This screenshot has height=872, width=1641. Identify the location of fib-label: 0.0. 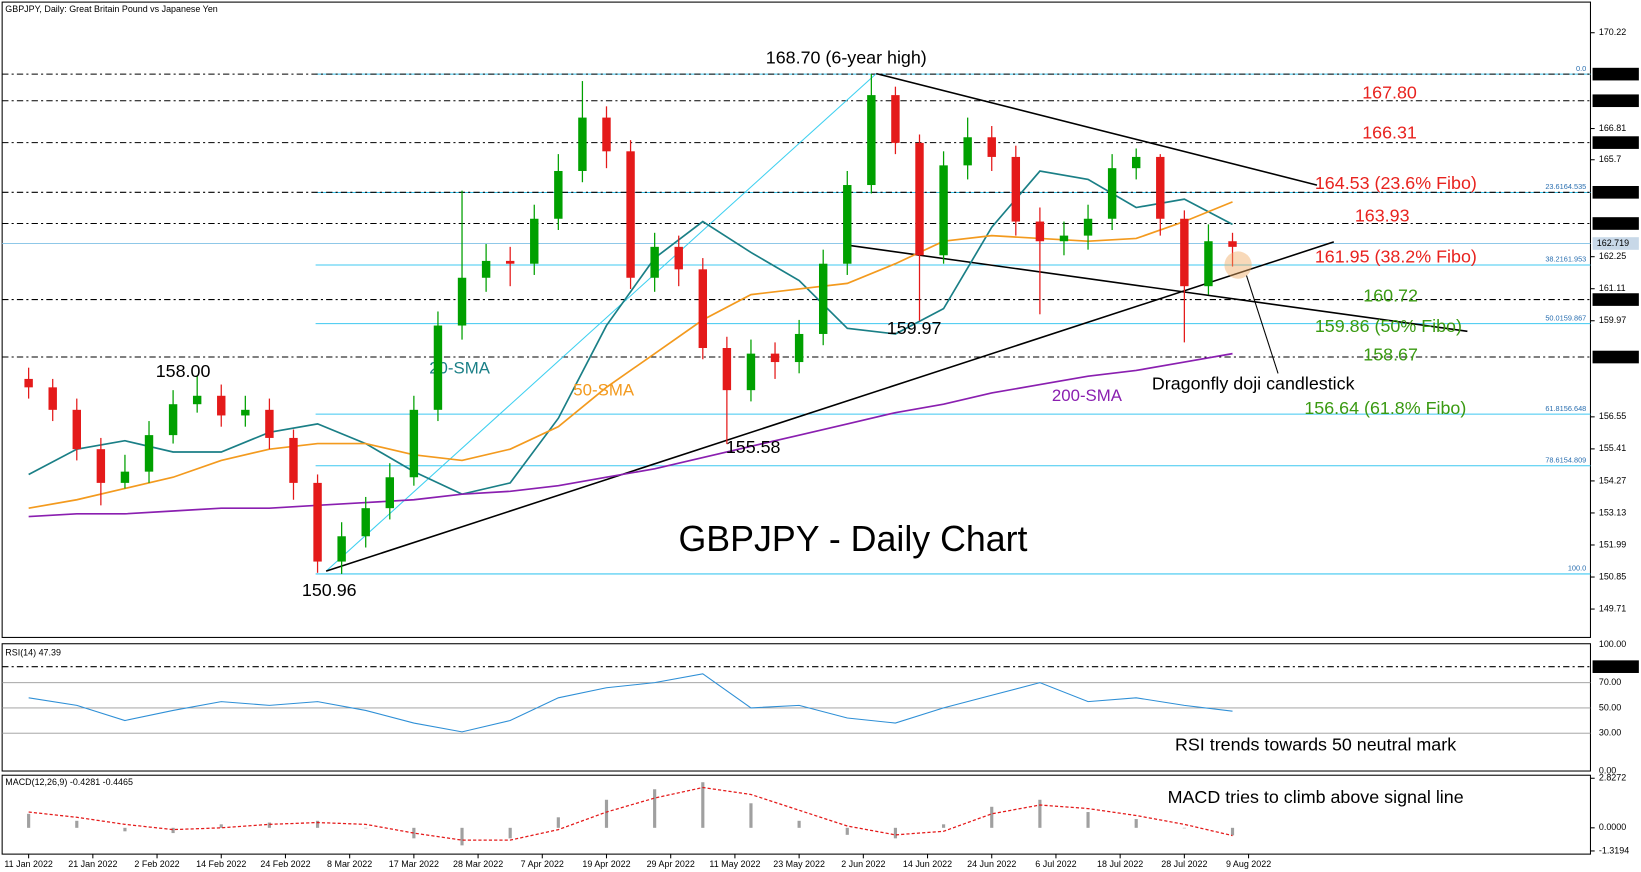
(1581, 68).